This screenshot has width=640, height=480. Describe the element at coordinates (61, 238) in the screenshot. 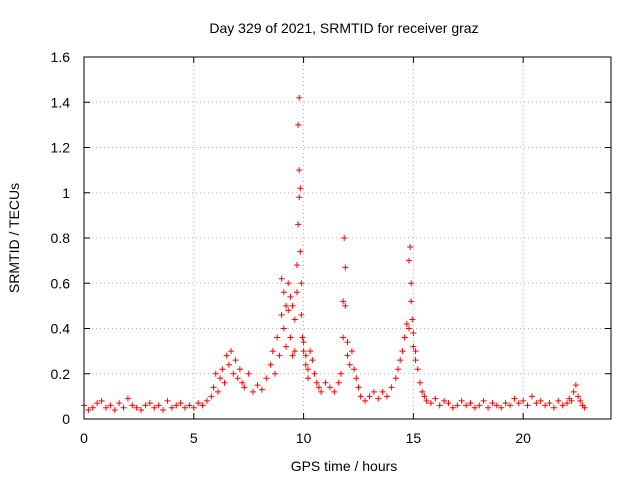

I see `y-tick-label: 0.8` at that location.